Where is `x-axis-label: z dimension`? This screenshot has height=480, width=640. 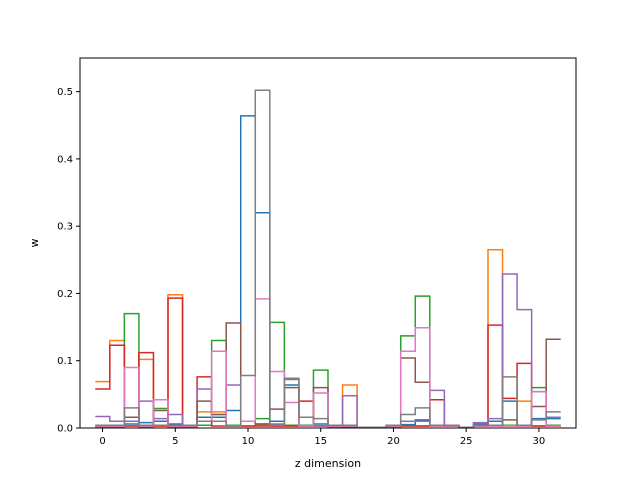
x-axis-label: z dimension is located at coordinates (328, 463).